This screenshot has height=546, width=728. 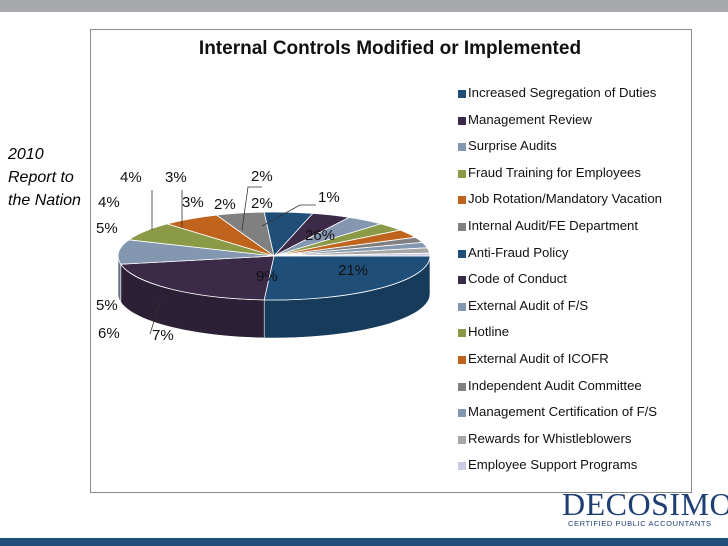 What do you see at coordinates (109, 333) in the screenshot?
I see `slice-data-label: 6%` at bounding box center [109, 333].